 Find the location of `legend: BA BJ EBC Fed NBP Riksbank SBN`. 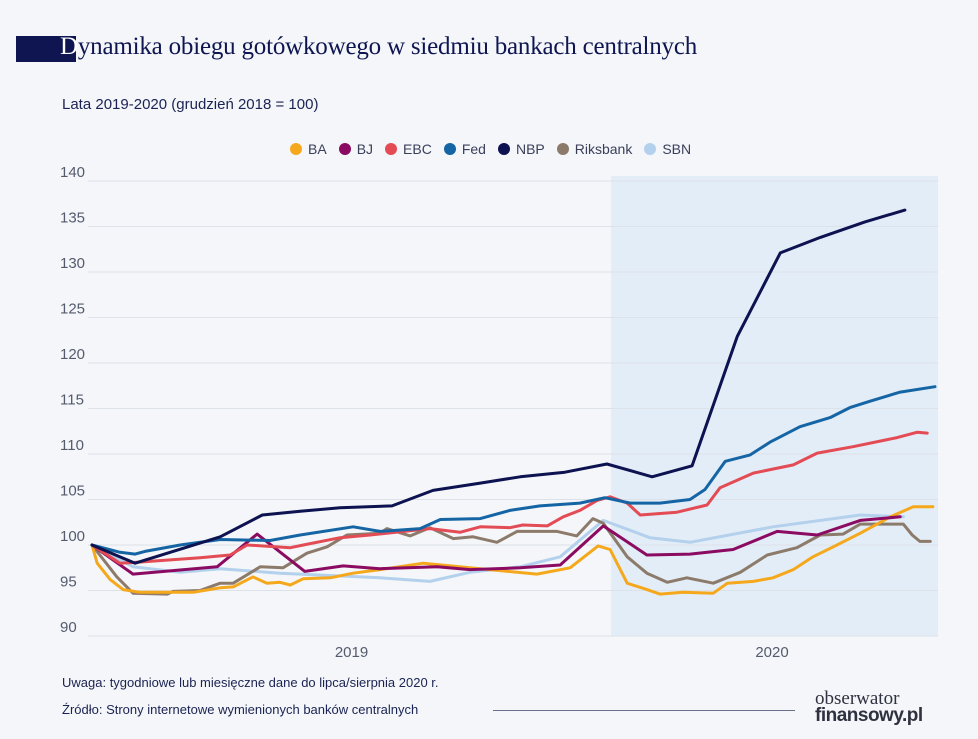

legend: BA BJ EBC Fed NBP Riksbank SBN is located at coordinates (490, 149).